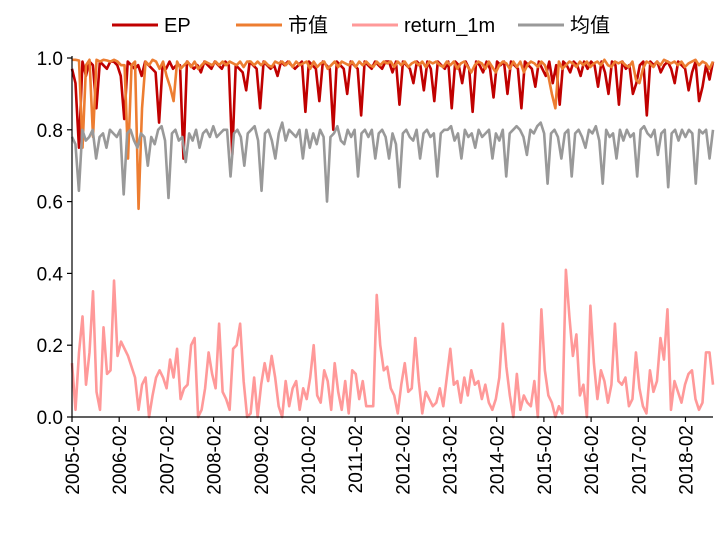 The height and width of the screenshot is (549, 726). I want to click on legend-label-0: EP, so click(177, 26).